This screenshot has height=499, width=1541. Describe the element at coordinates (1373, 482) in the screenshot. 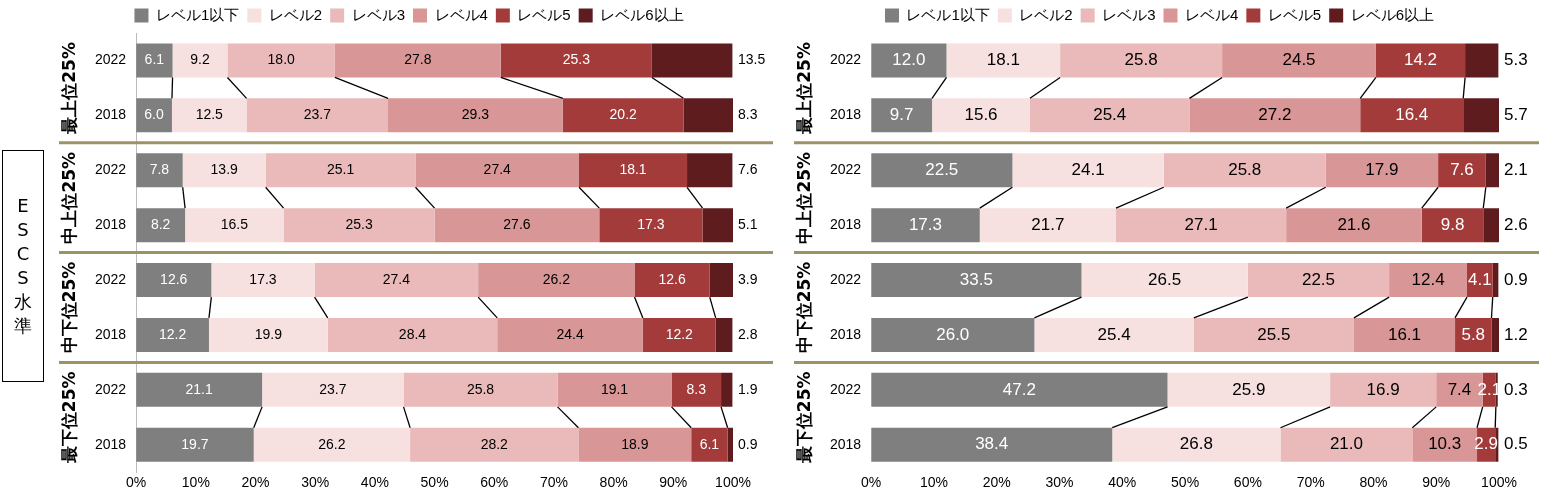

I see `x-tick-label: 80%` at that location.